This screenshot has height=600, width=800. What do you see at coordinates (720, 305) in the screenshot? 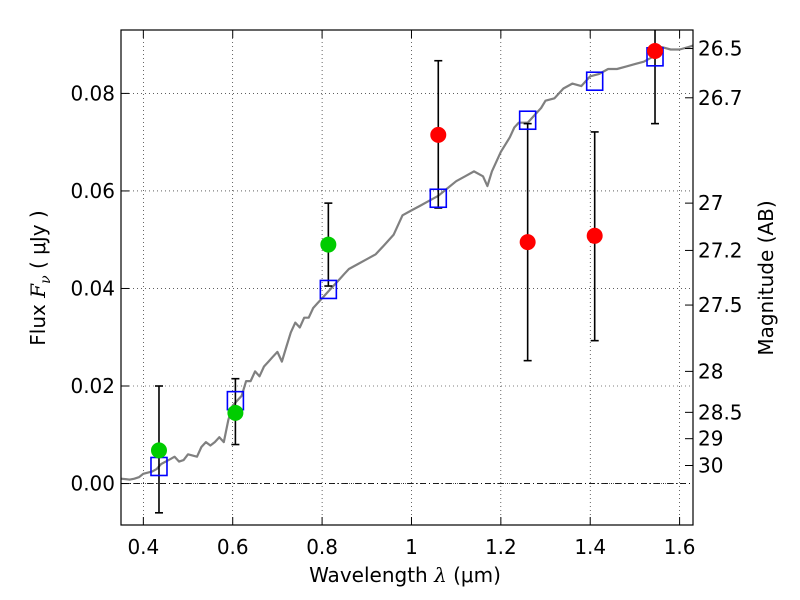
I see `y2-tick-label: 27.5` at bounding box center [720, 305].